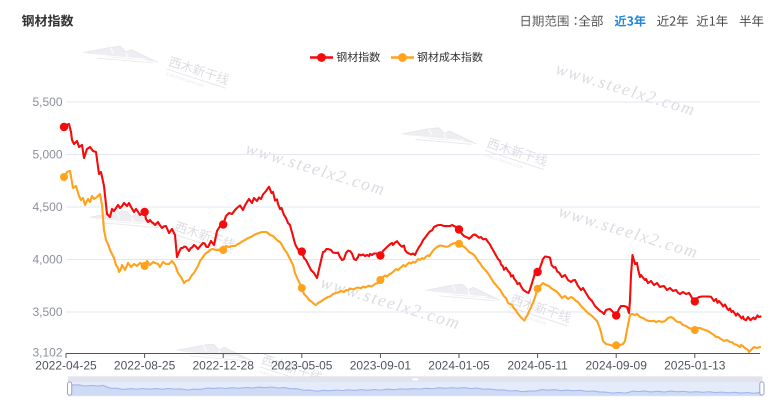  Describe the element at coordinates (302, 366) in the screenshot. I see `svg-text: 2023-05-05` at that location.